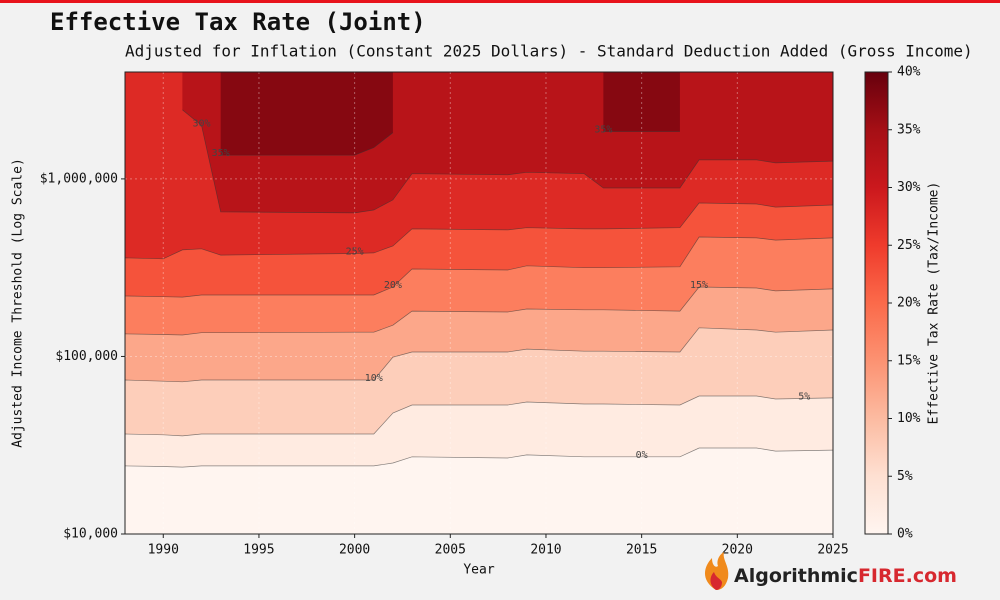  I want to click on colorbar-tick-label: 10%, so click(909, 418).